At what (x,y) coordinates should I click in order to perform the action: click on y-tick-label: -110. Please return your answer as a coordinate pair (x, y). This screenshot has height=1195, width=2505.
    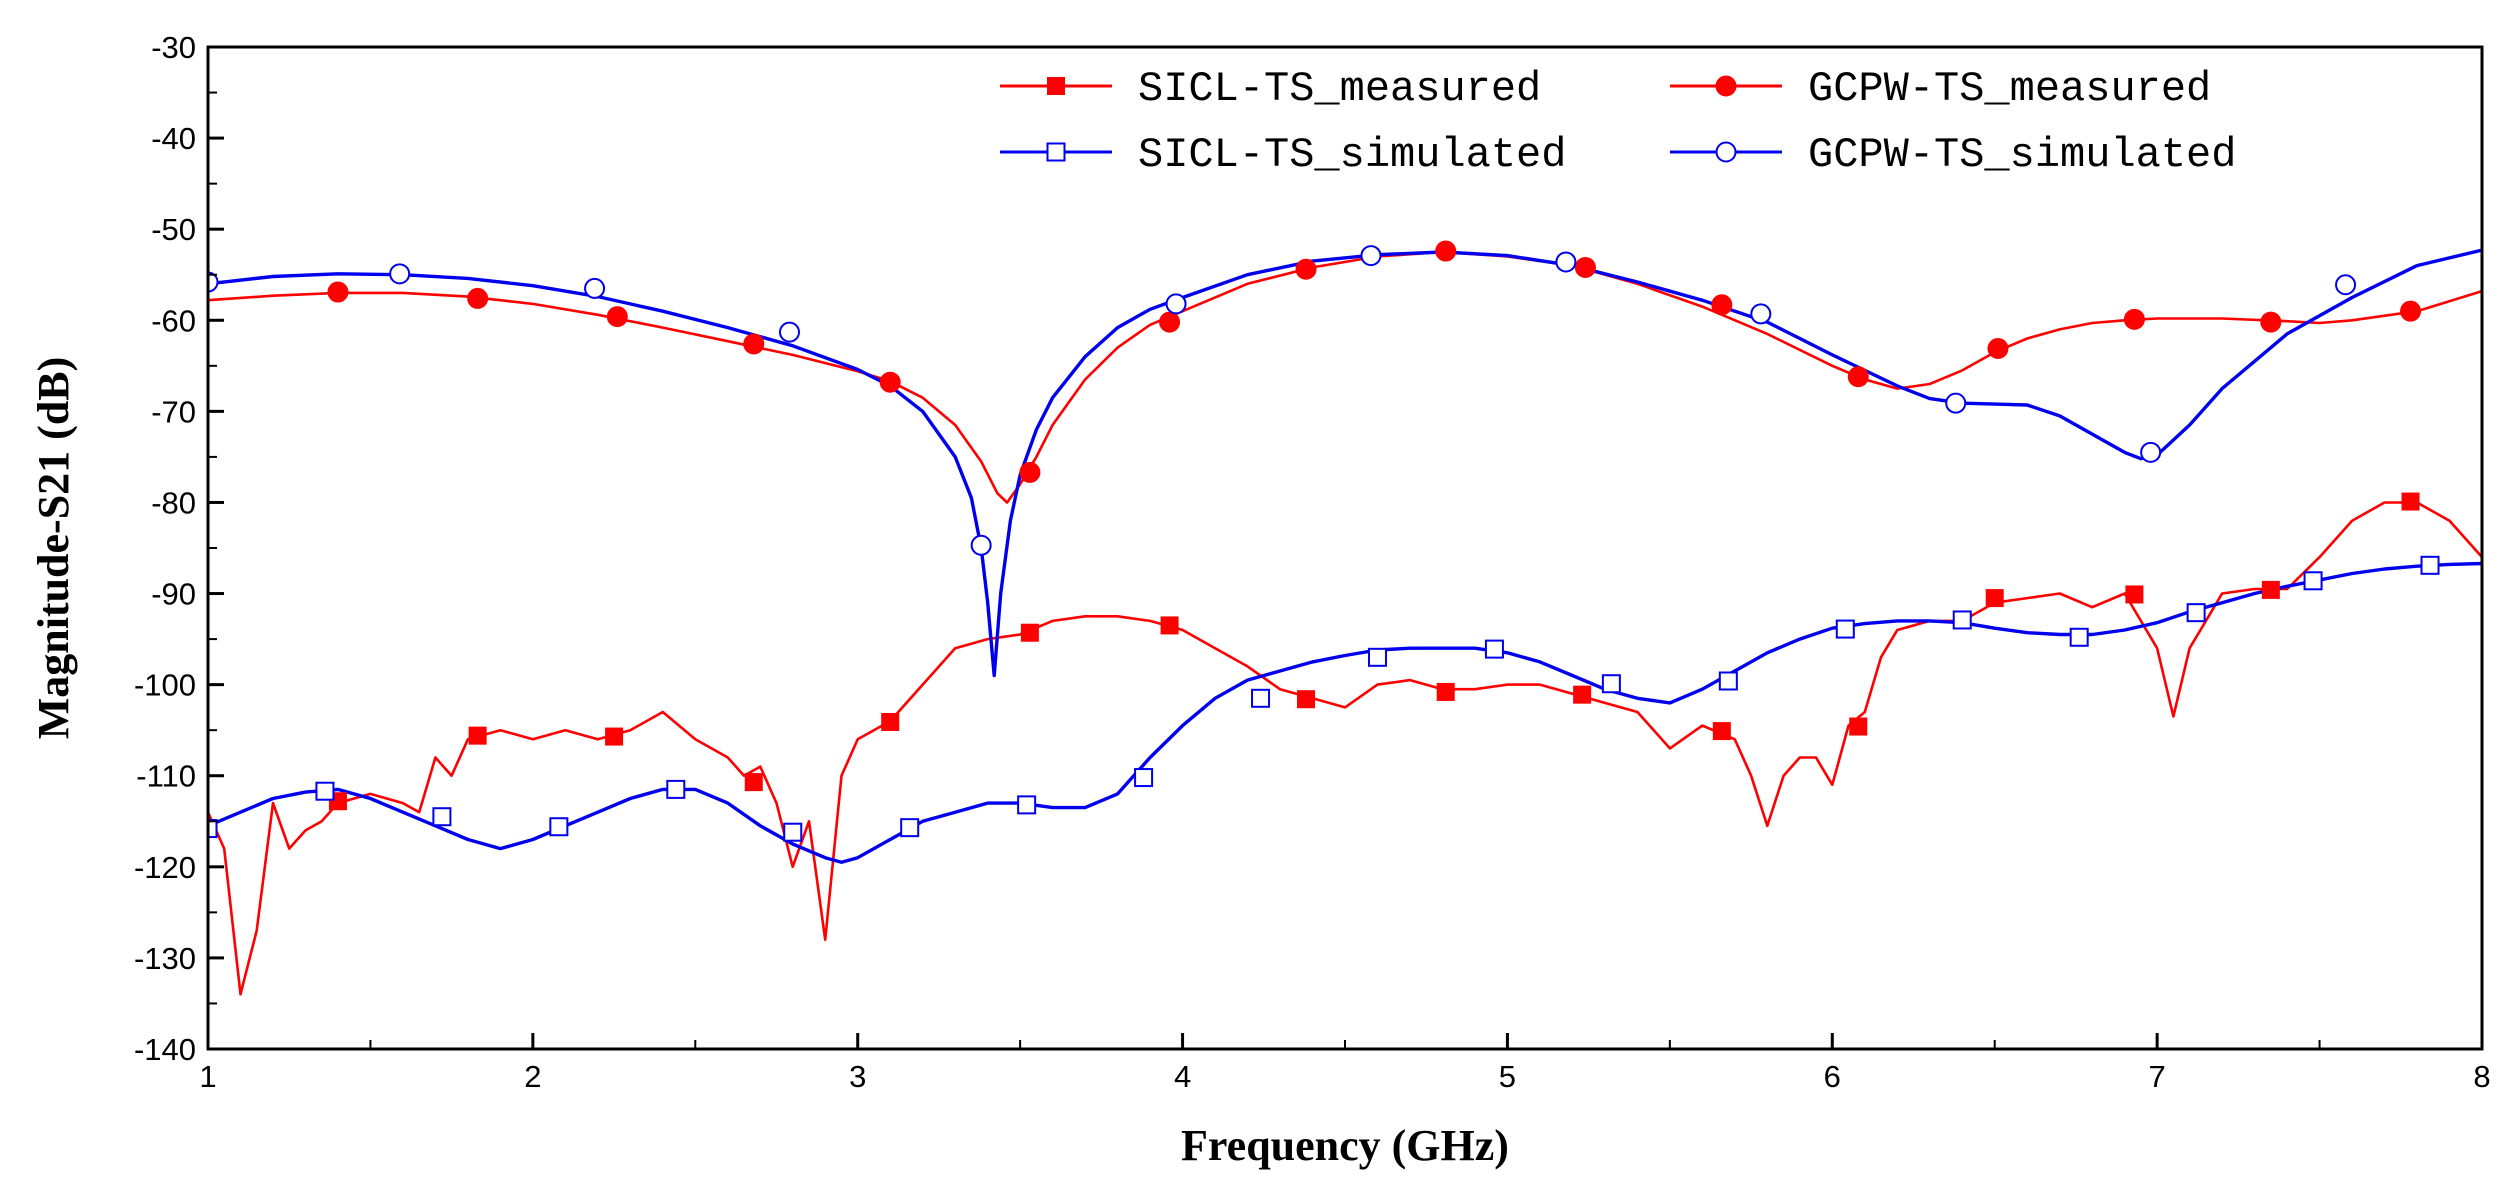
    Looking at the image, I should click on (166, 776).